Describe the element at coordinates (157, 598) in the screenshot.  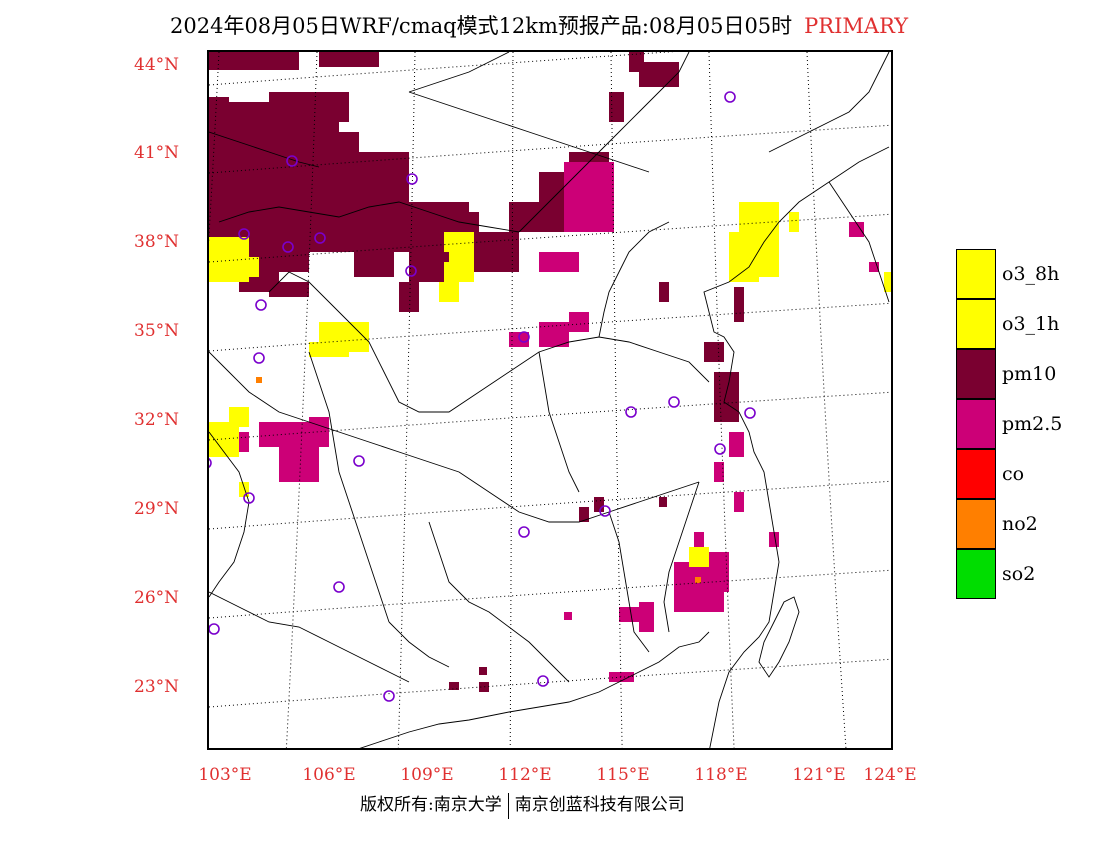
I see `latitude-label: 26°N` at that location.